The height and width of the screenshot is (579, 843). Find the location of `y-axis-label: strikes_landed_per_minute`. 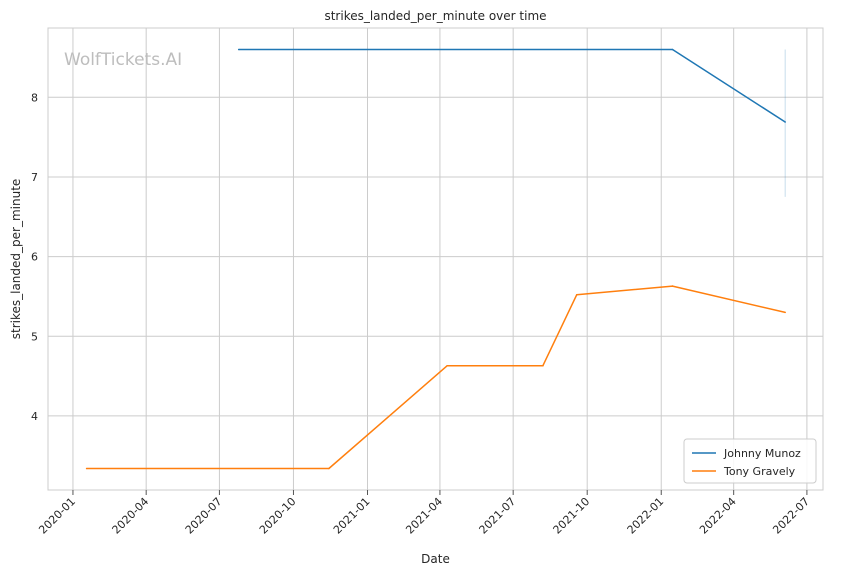

y-axis-label: strikes_landed_per_minute is located at coordinates (16, 259).